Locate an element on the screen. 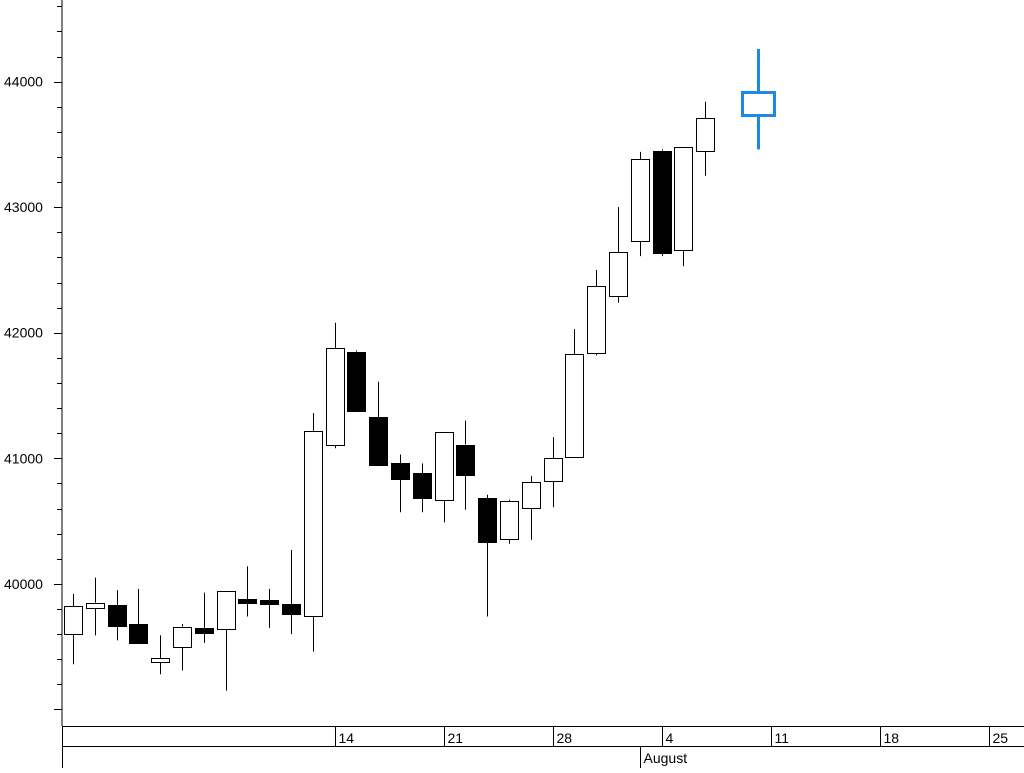  x-day-label: 4 is located at coordinates (670, 738).